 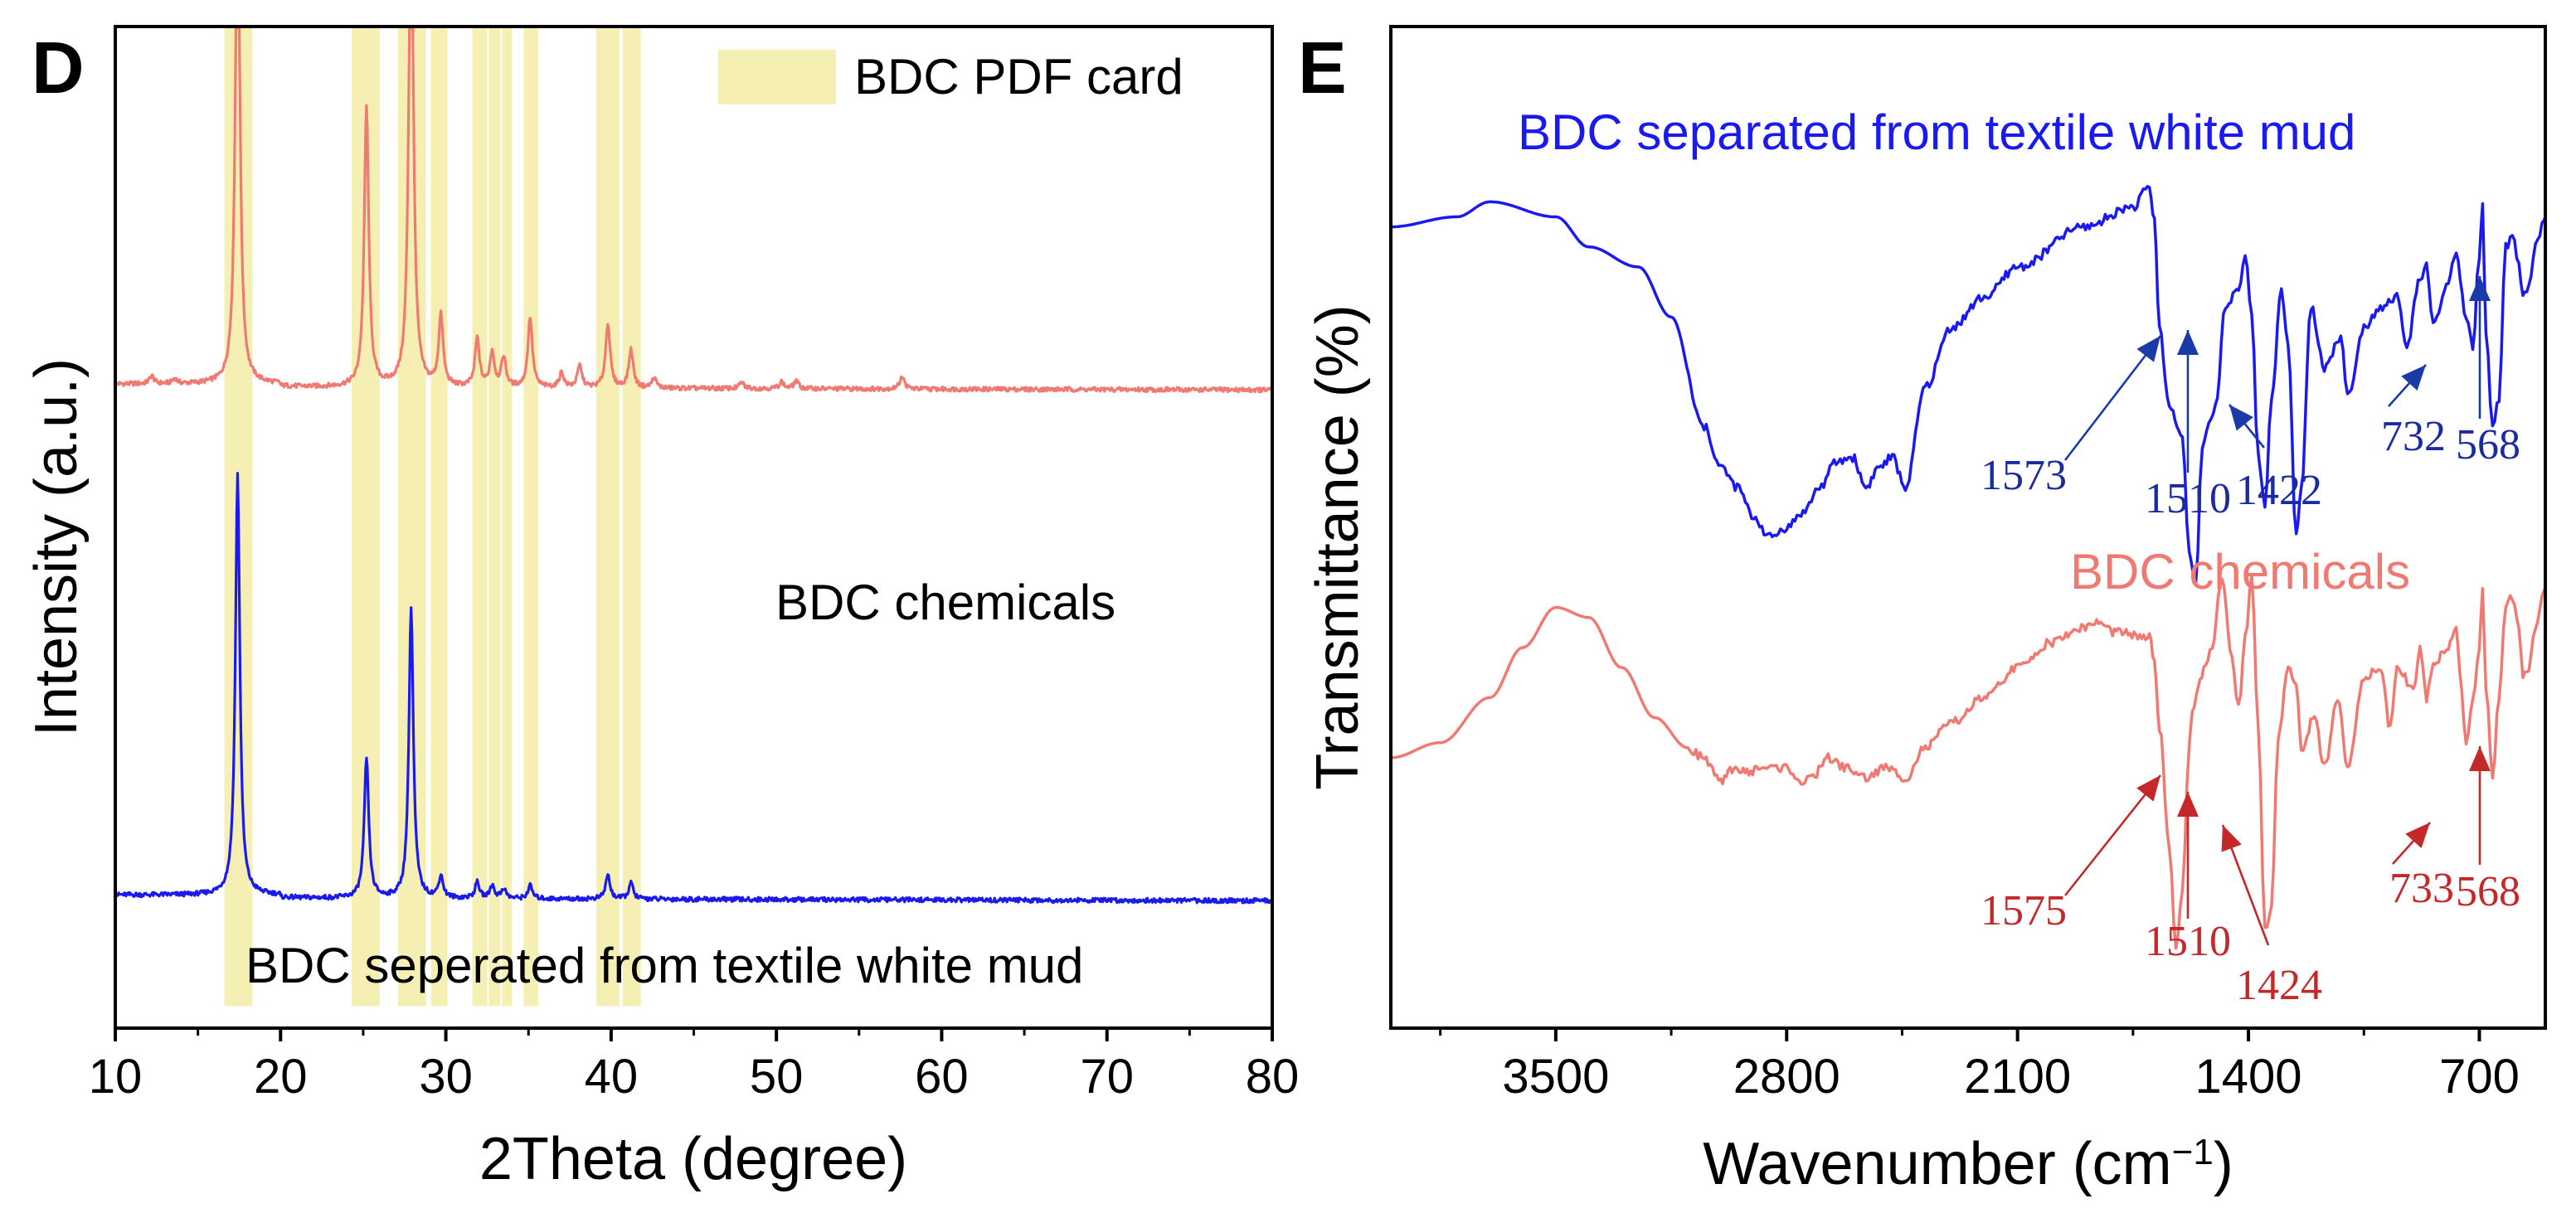 What do you see at coordinates (777, 77) in the screenshot?
I see `legend-swatch-pdf-card` at bounding box center [777, 77].